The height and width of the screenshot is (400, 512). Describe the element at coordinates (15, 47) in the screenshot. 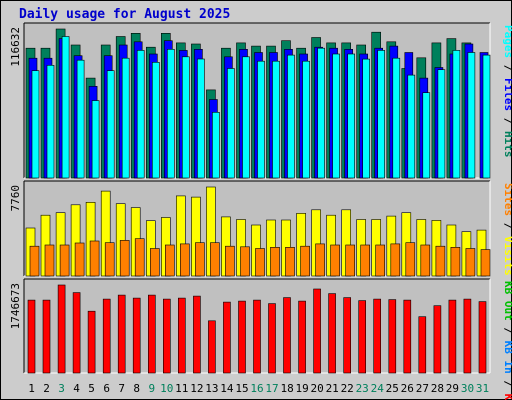

I see `panel-top-max-label: 116632` at that location.